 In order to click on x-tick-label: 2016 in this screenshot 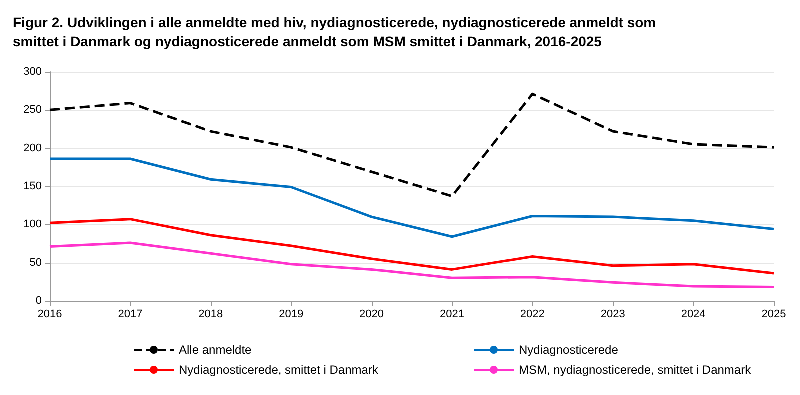, I will do `click(50, 314)`.